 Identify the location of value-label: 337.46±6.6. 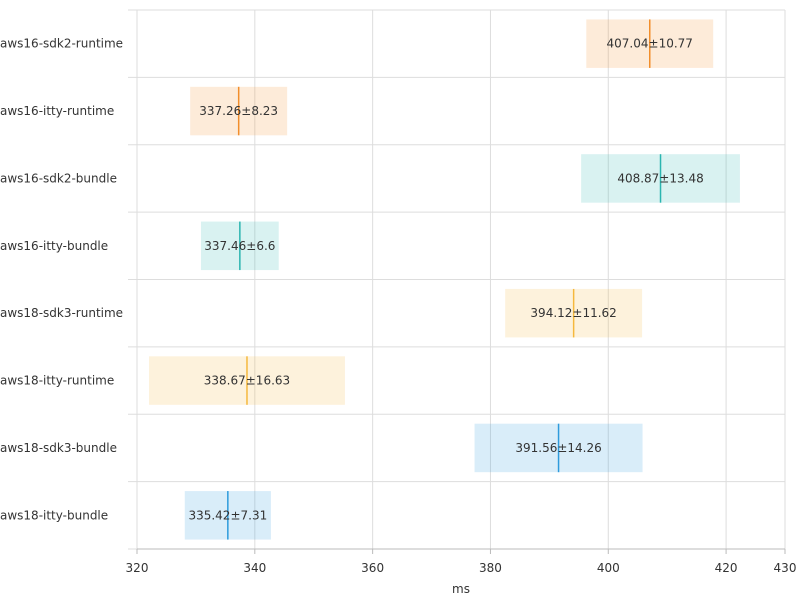
(239, 246).